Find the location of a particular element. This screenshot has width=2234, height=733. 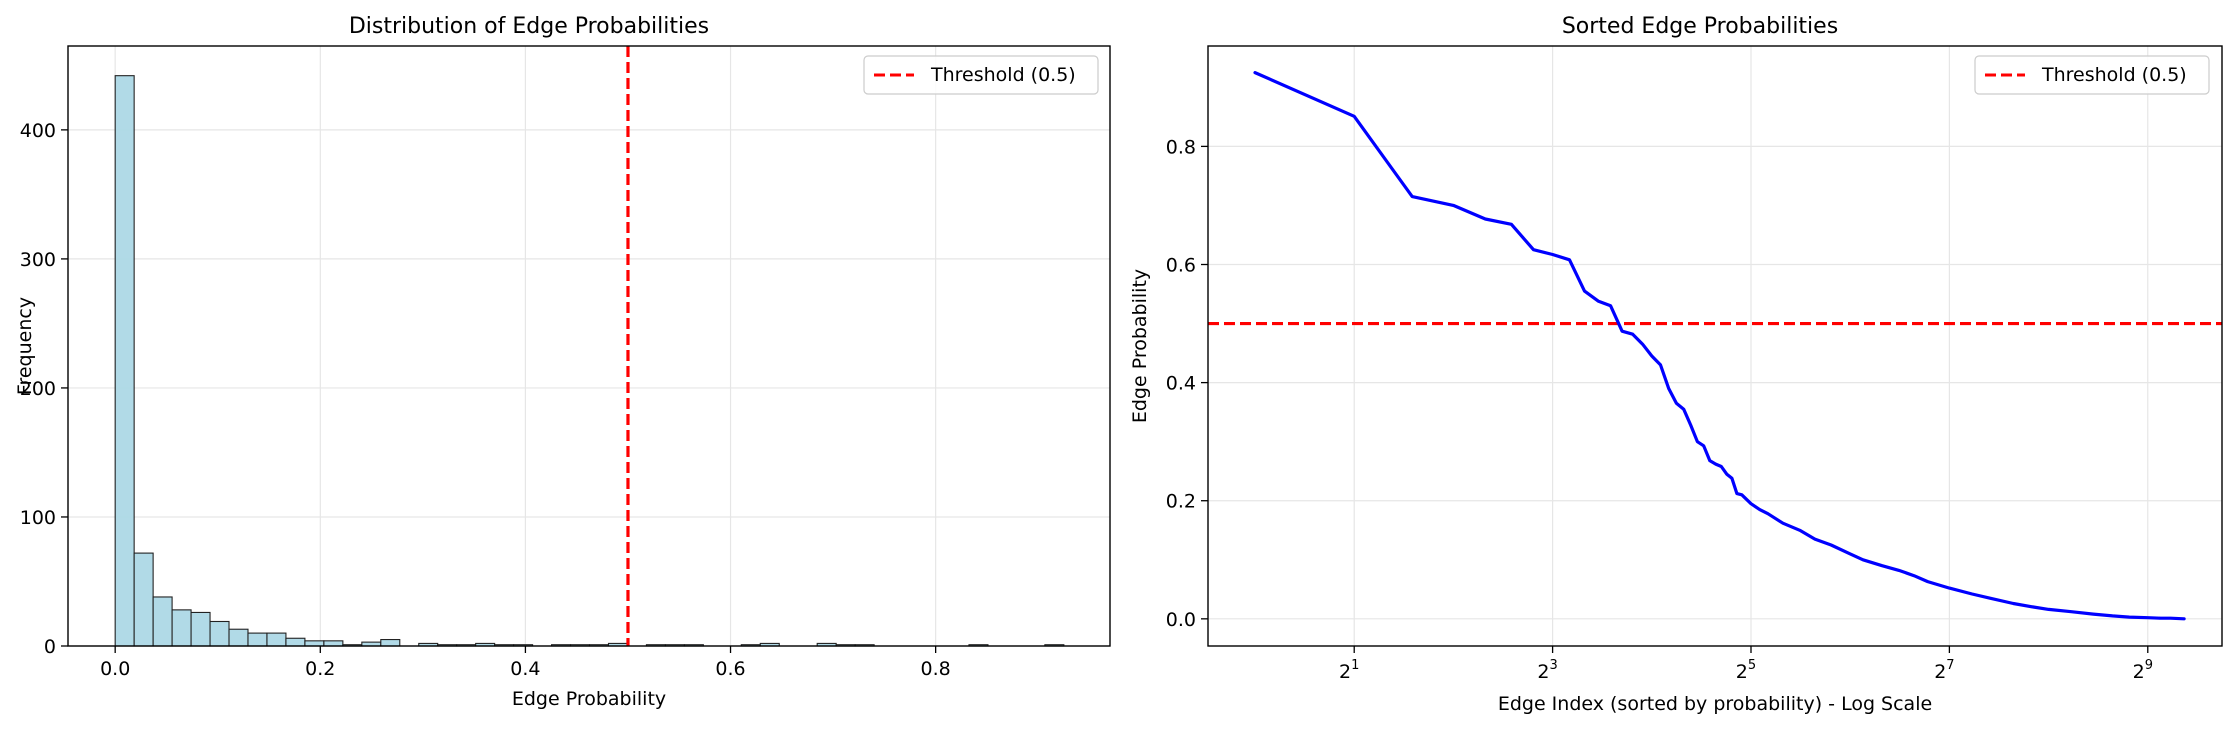

sorted-line-x-tick-exponent: 1 is located at coordinates (1355, 665).